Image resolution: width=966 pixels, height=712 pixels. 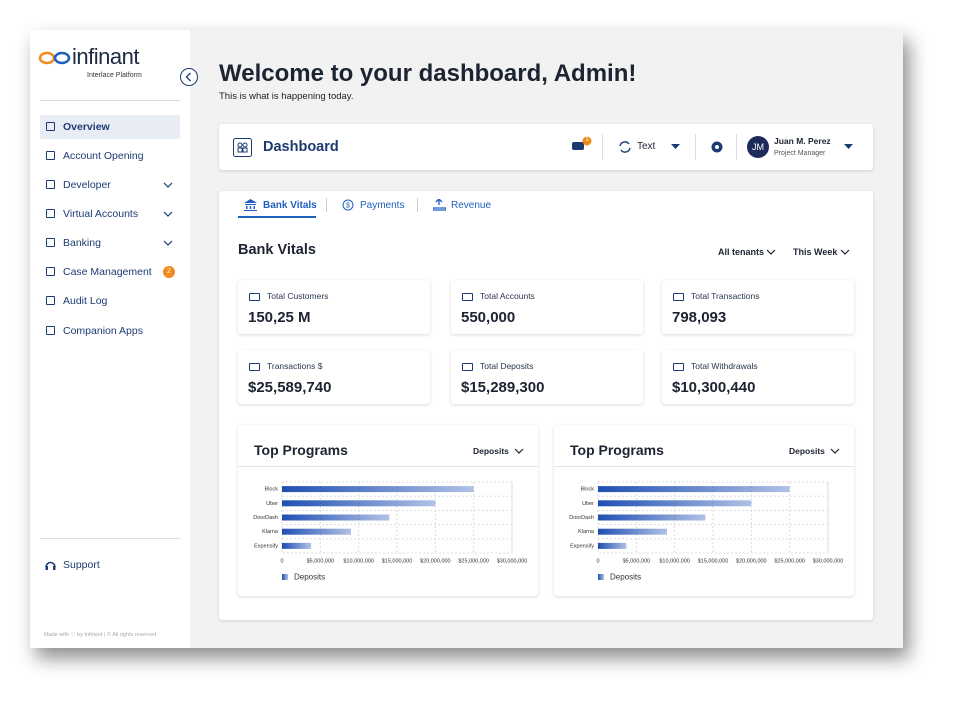 I want to click on nav-item: Virtual Accounts, so click(x=101, y=214).